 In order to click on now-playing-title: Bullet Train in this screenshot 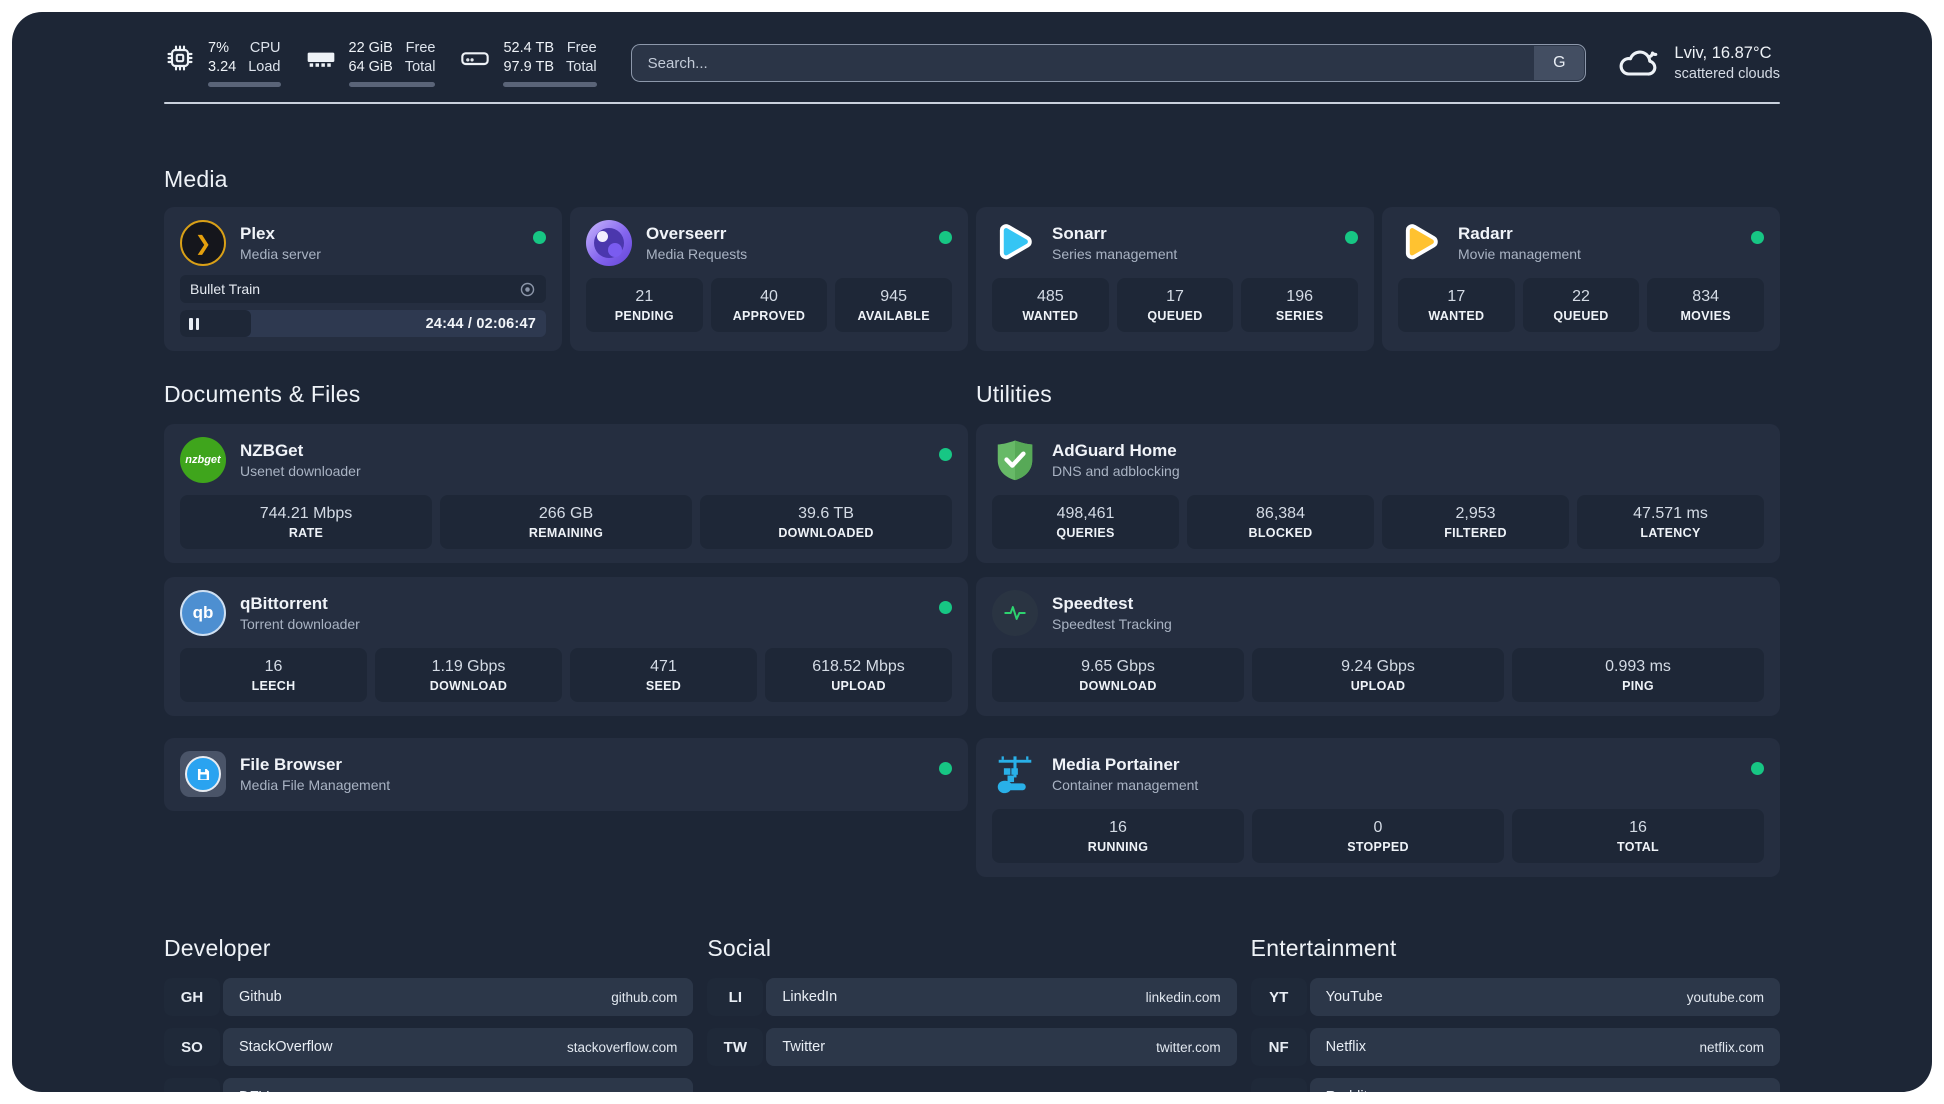, I will do `click(225, 289)`.